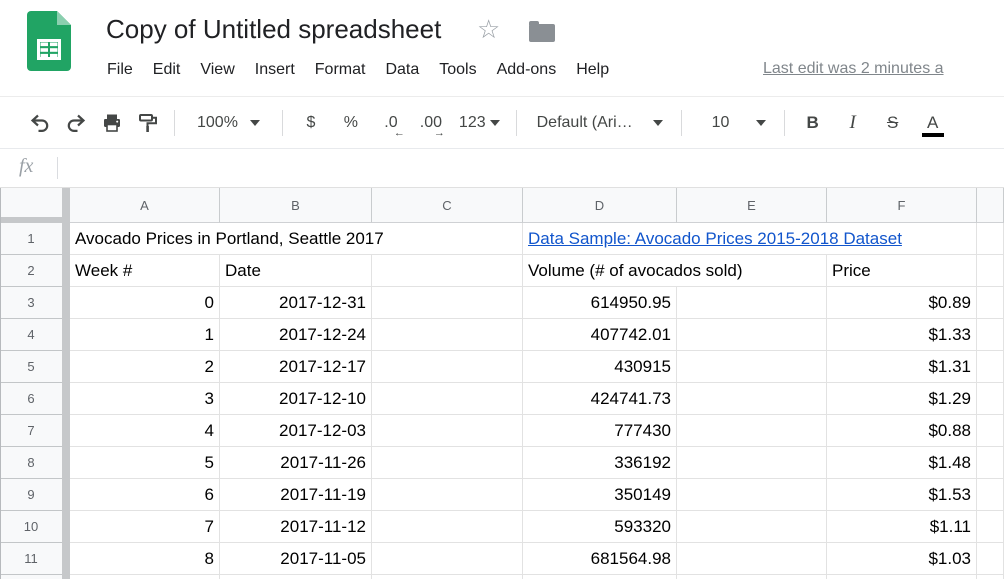 This screenshot has width=1004, height=579. What do you see at coordinates (902, 527) in the screenshot?
I see `cell-F10: $1.11` at bounding box center [902, 527].